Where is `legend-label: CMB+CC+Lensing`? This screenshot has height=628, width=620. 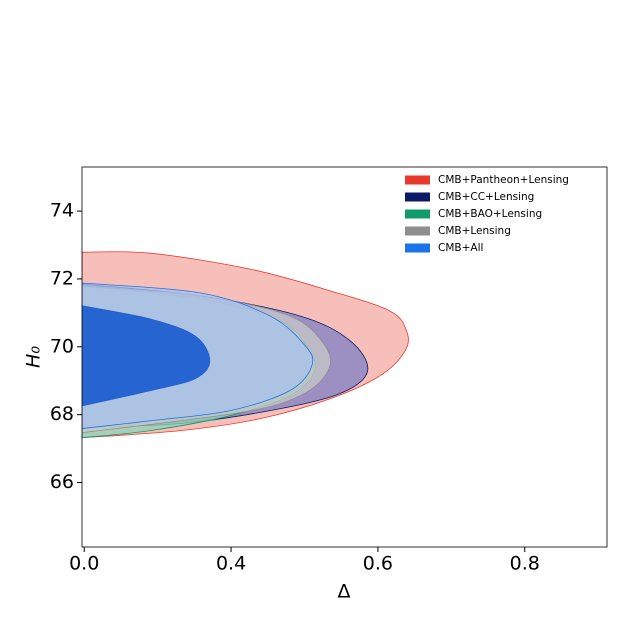
legend-label: CMB+CC+Lensing is located at coordinates (486, 197).